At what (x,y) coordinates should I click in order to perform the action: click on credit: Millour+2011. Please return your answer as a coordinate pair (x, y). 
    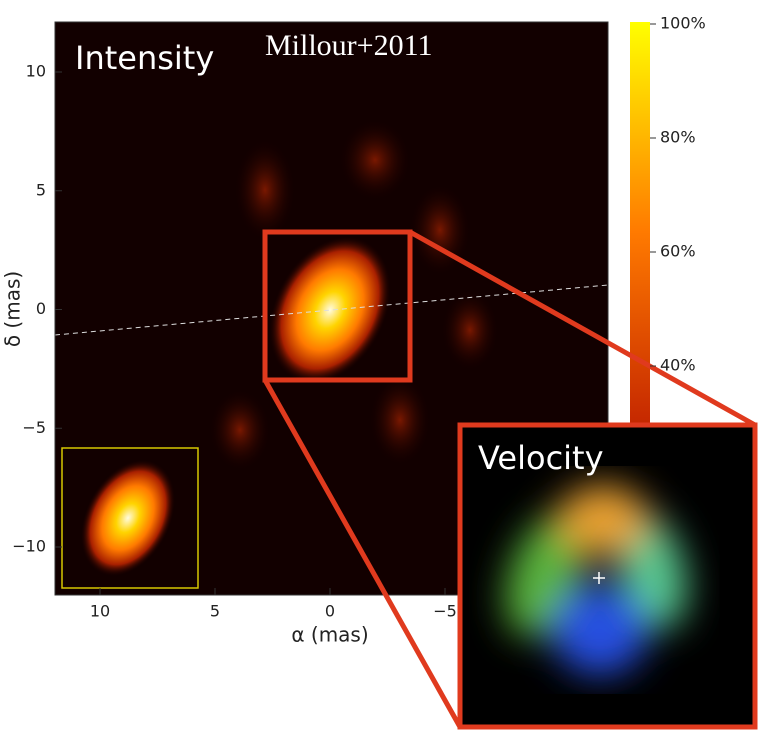
    Looking at the image, I should click on (348, 45).